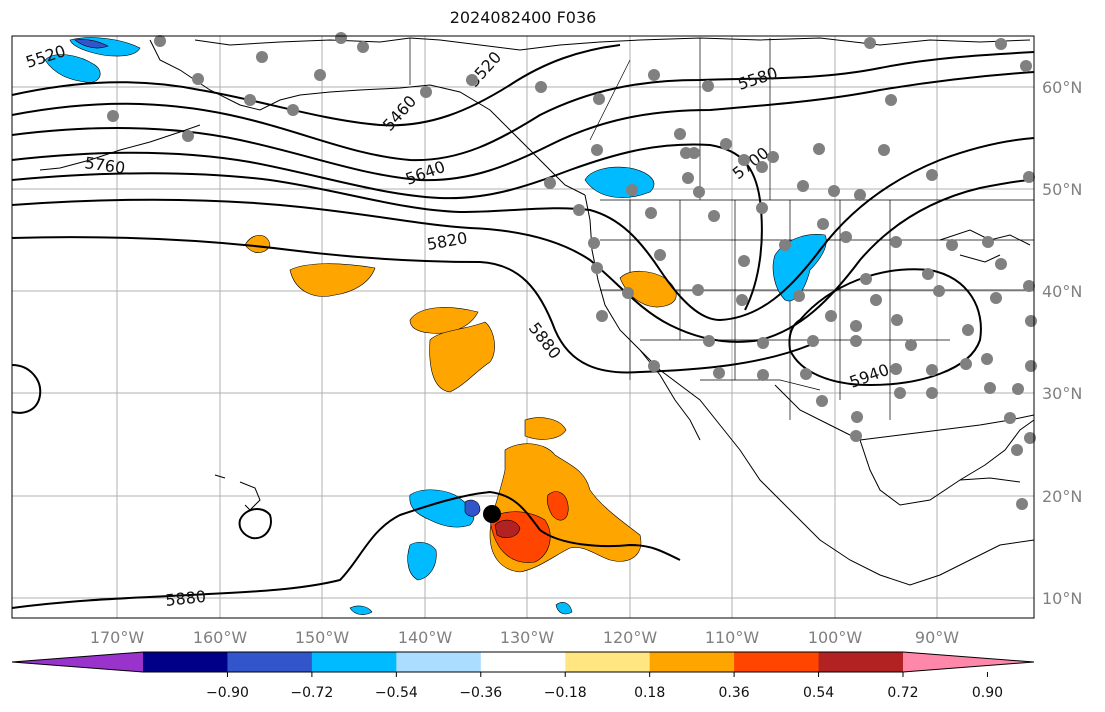 This screenshot has width=1105, height=712. Describe the element at coordinates (527, 637) in the screenshot. I see `lon-label-130w: 130°W` at that location.